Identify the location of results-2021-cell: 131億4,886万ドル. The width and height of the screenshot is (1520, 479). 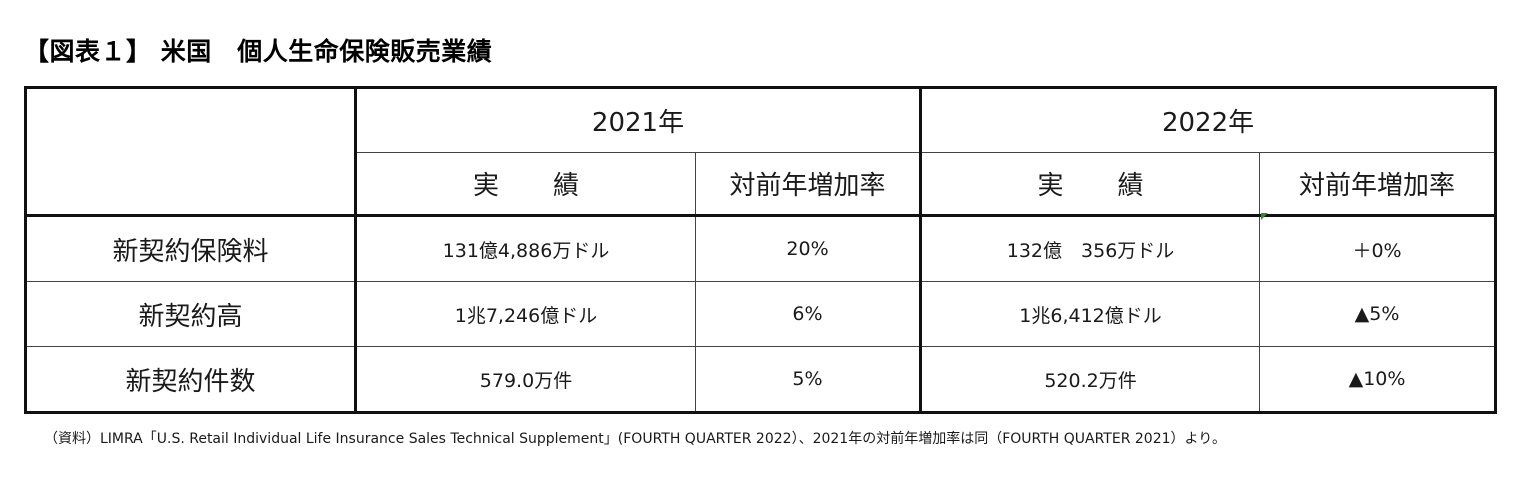
(525, 248).